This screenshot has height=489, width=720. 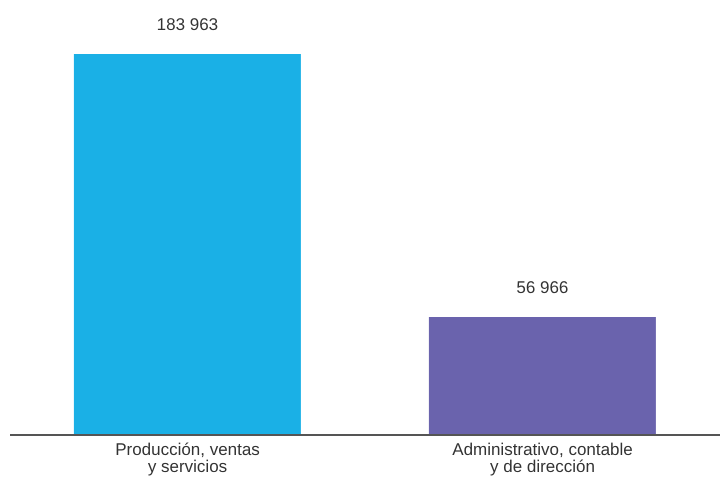 I want to click on x-tick-label: Producción, ventas y servicios, so click(x=187, y=458).